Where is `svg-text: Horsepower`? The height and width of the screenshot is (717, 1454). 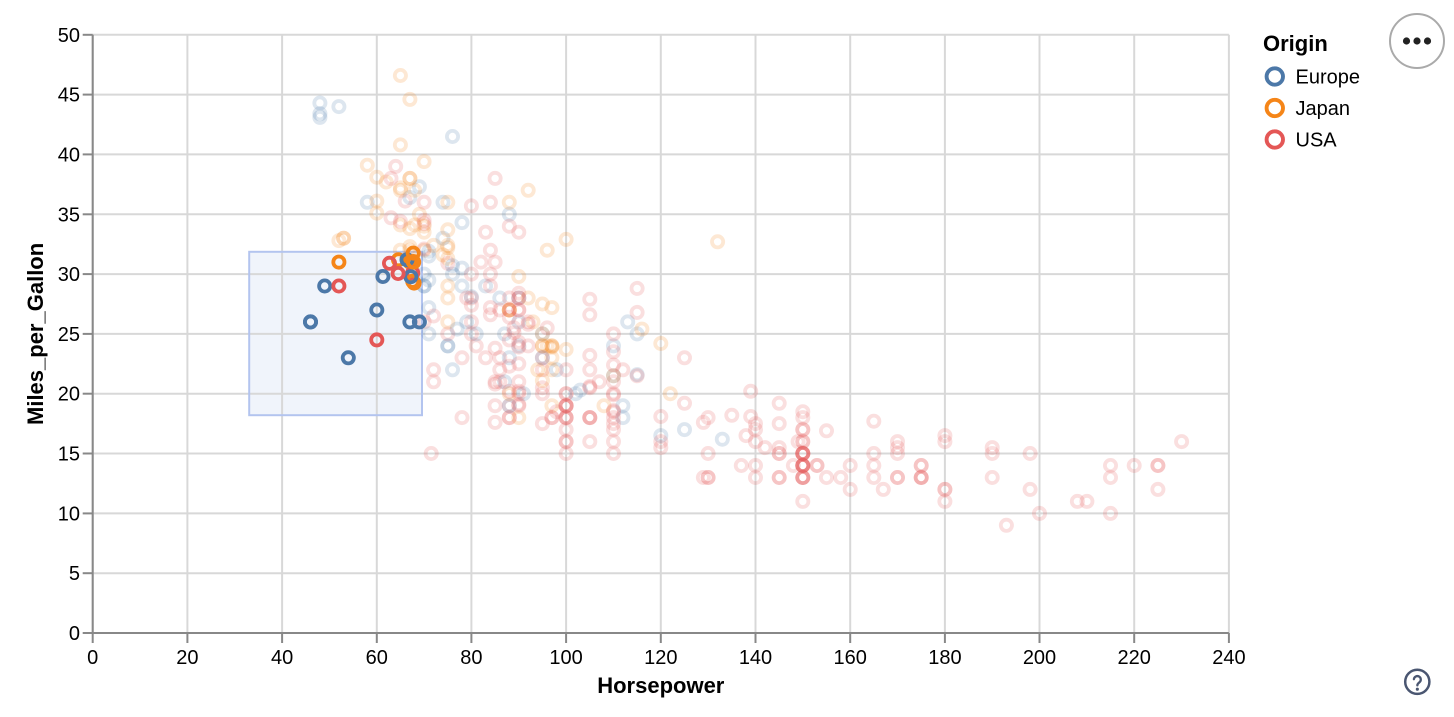
svg-text: Horsepower is located at coordinates (661, 685).